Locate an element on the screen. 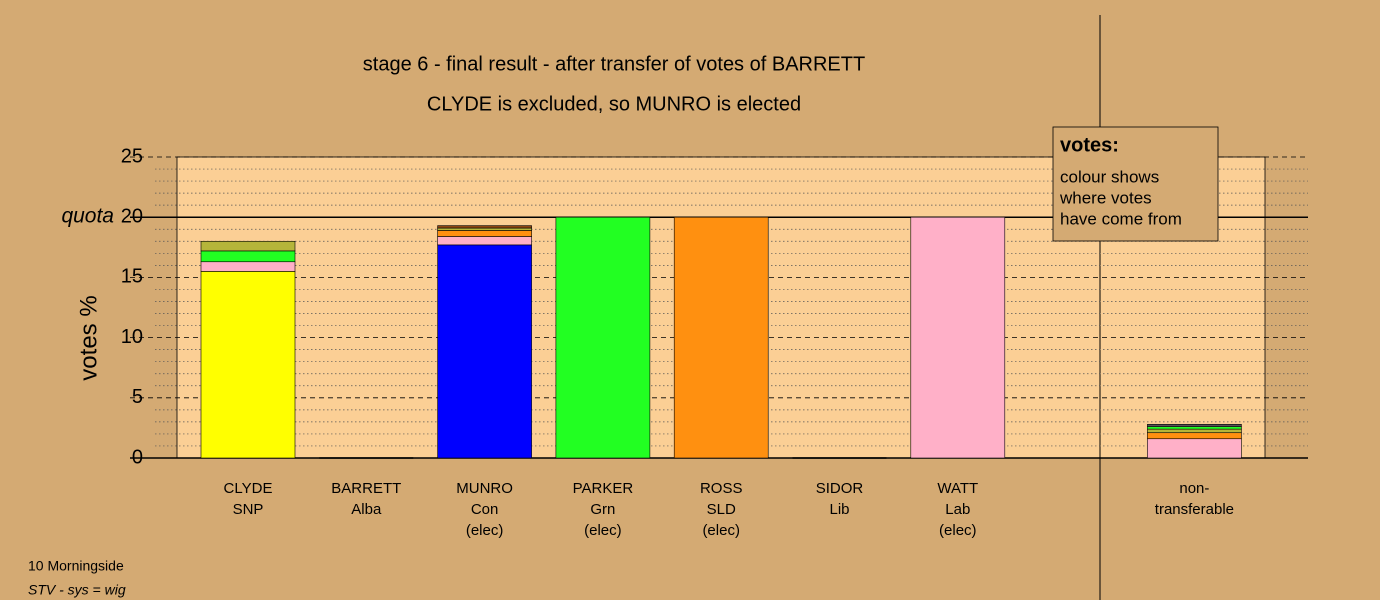 The height and width of the screenshot is (600, 1380). x-tick-label: SNP is located at coordinates (248, 509).